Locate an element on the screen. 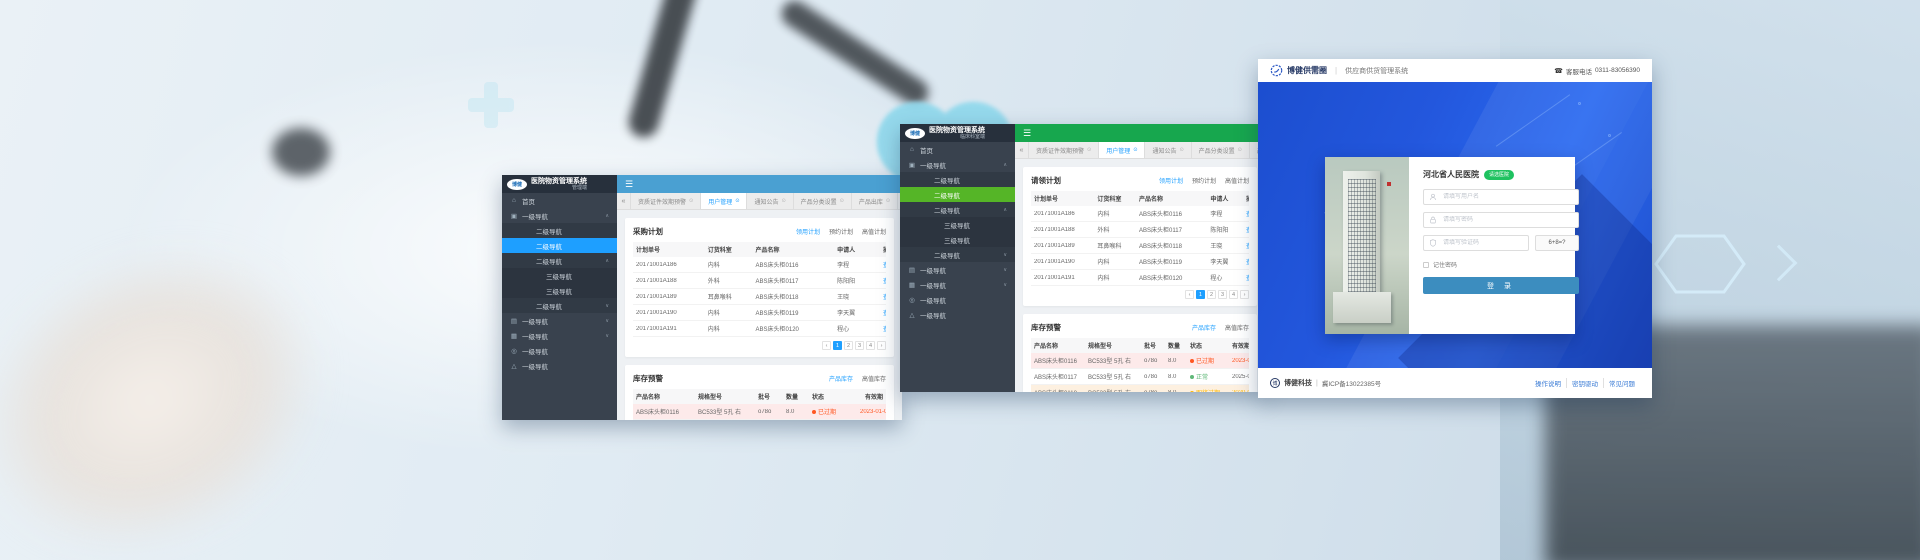 The image size is (1920, 560). expiry-date: 2025-01-01 is located at coordinates (1240, 376).